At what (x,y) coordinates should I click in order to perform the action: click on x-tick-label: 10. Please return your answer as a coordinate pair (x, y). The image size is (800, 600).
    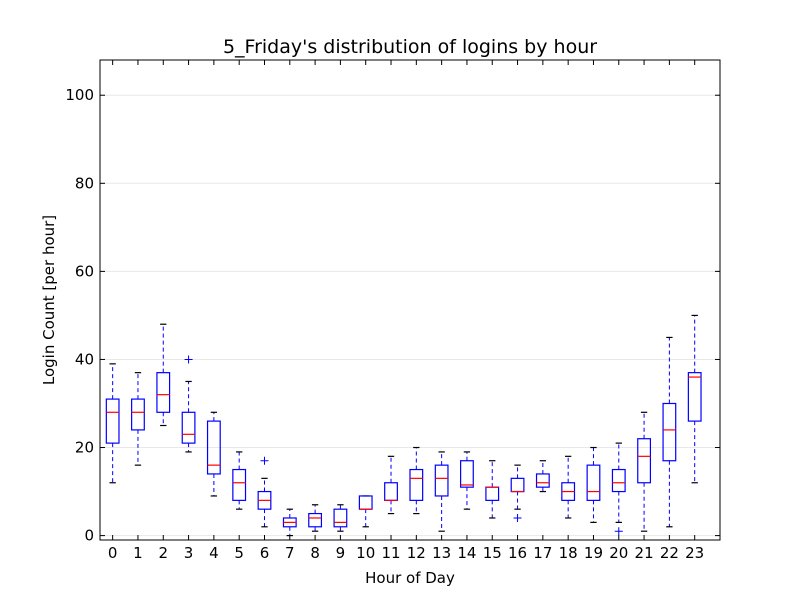
    Looking at the image, I should click on (365, 553).